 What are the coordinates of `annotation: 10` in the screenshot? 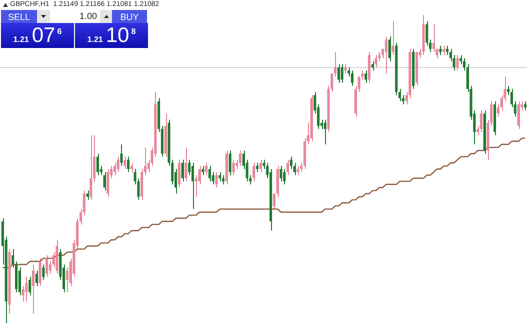 It's located at (118, 35).